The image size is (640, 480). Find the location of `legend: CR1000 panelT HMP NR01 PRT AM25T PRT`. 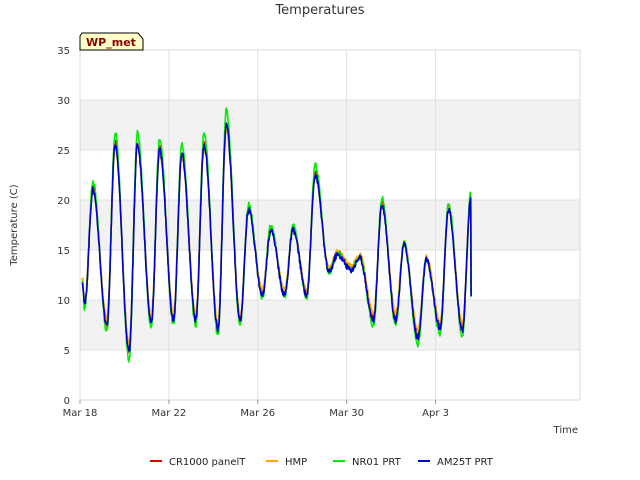

legend: CR1000 panelT HMP NR01 PRT AM25T PRT is located at coordinates (322, 462).